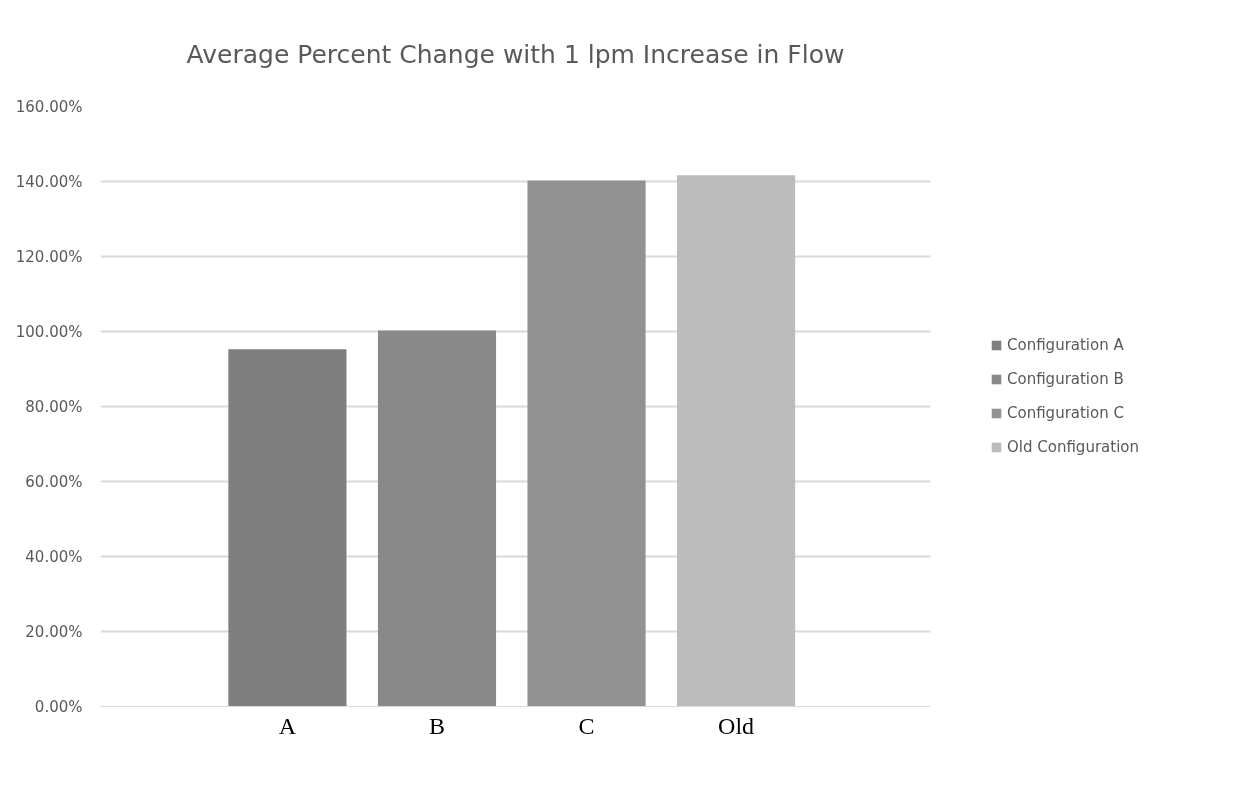 The image size is (1249, 791). What do you see at coordinates (58, 706) in the screenshot?
I see `y-tick-label: 0.00%` at bounding box center [58, 706].